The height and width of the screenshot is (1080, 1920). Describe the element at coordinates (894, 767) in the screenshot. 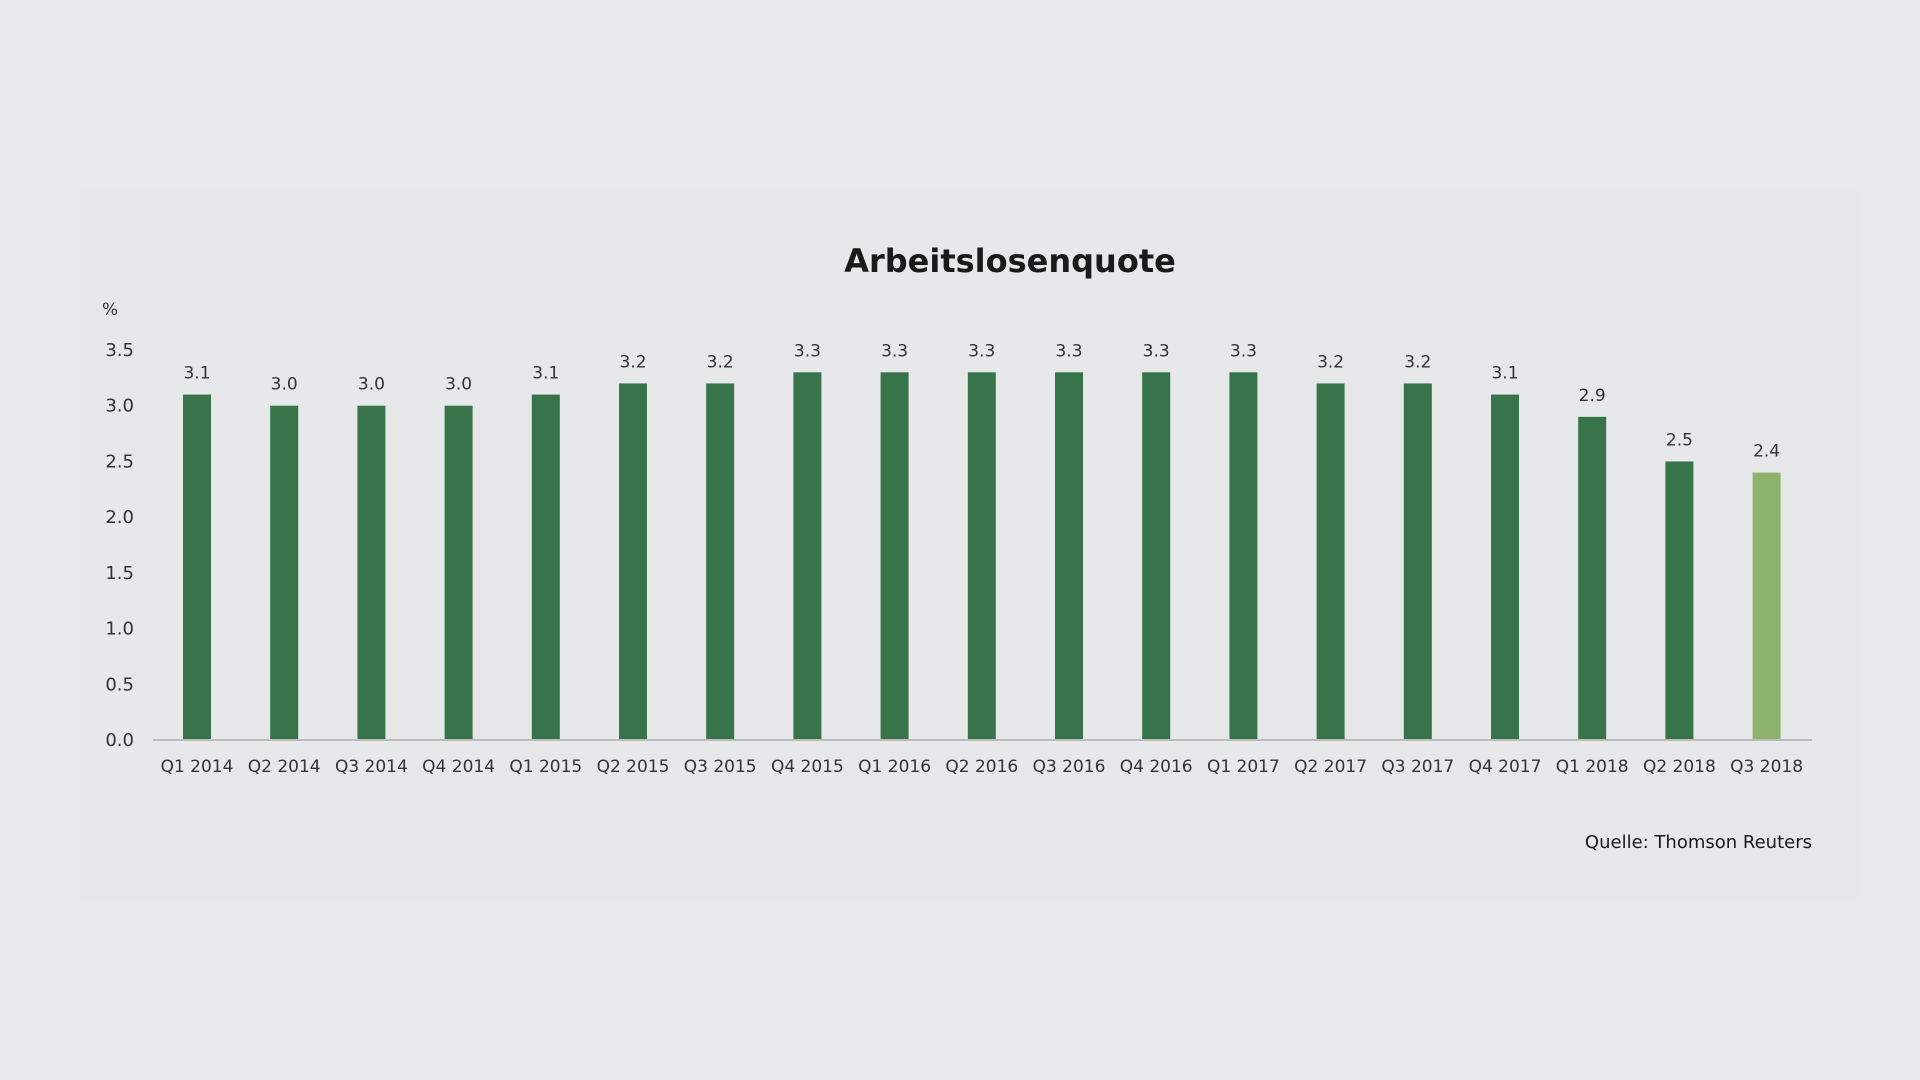

I see `x-tick-label: Q1 2016` at that location.